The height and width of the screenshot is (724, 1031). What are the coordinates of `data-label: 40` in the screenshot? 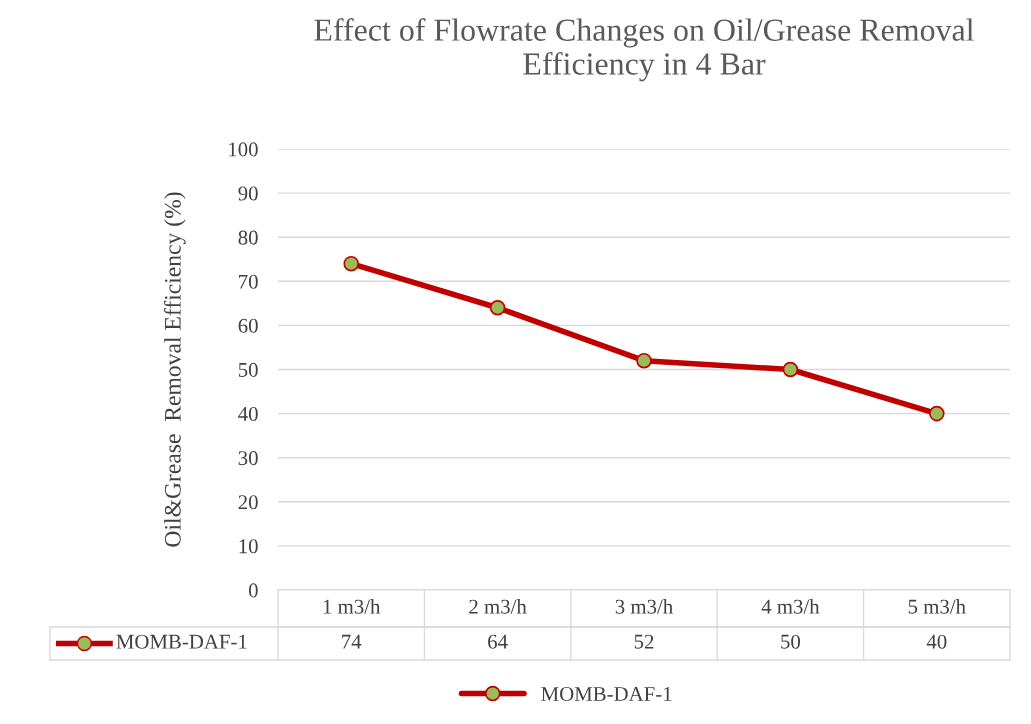 It's located at (936, 641).